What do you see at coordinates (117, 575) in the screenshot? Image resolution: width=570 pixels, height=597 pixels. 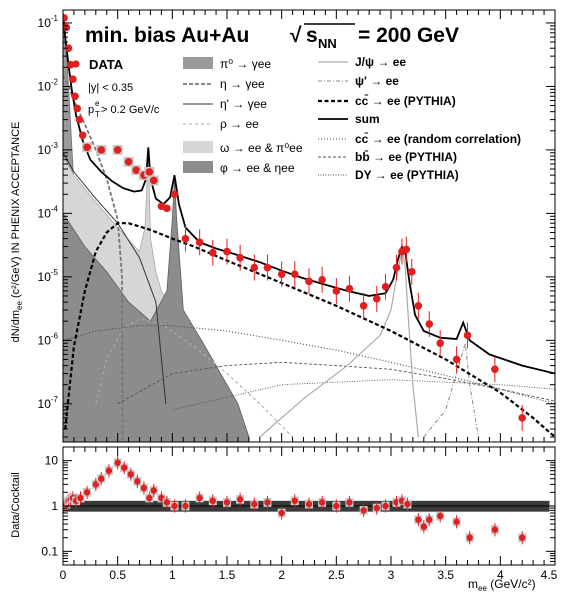 I see `x-tick-label: 0.5` at bounding box center [117, 575].